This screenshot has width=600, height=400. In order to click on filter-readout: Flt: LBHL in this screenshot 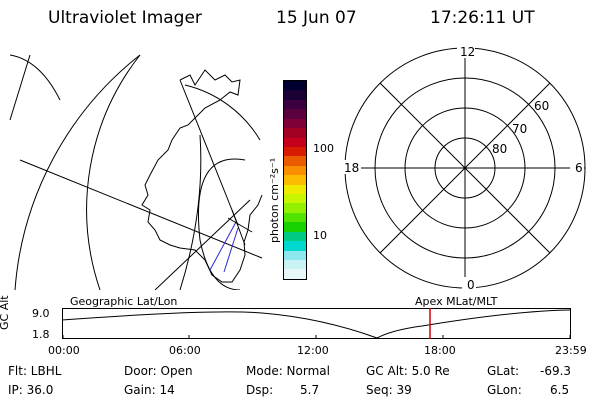, I will do `click(35, 371)`.